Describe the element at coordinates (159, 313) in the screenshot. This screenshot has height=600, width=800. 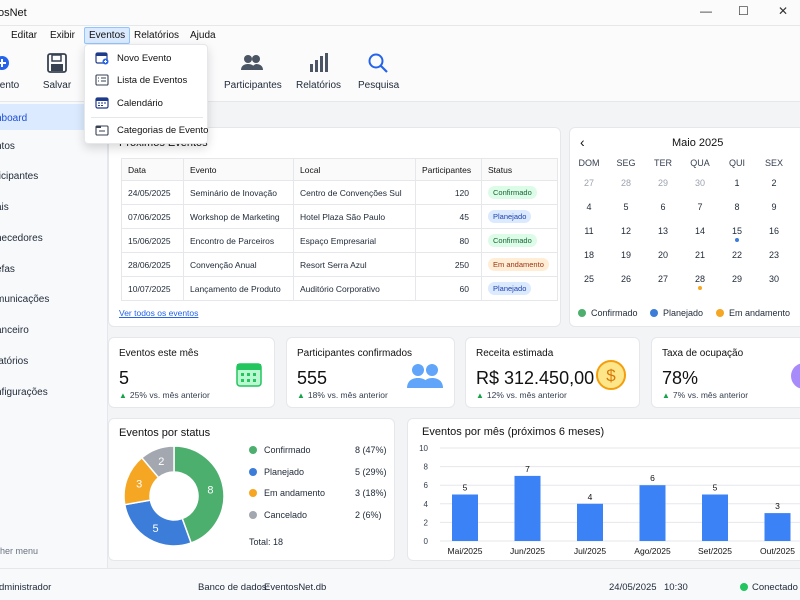
I see `view-all-events-link: Ver todos os eventos` at that location.